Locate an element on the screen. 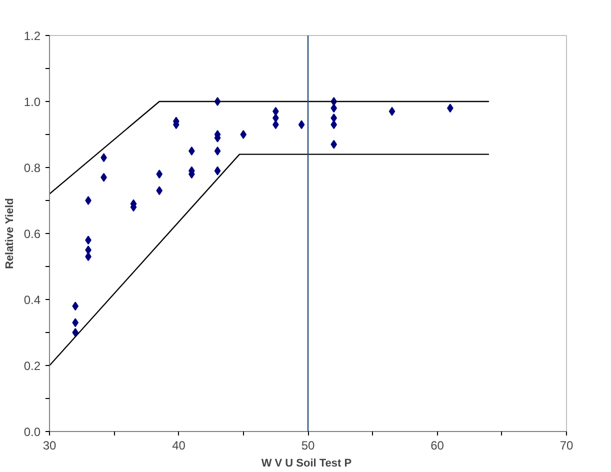 This screenshot has height=472, width=611. y-tick-label: 0.8 is located at coordinates (32, 168).